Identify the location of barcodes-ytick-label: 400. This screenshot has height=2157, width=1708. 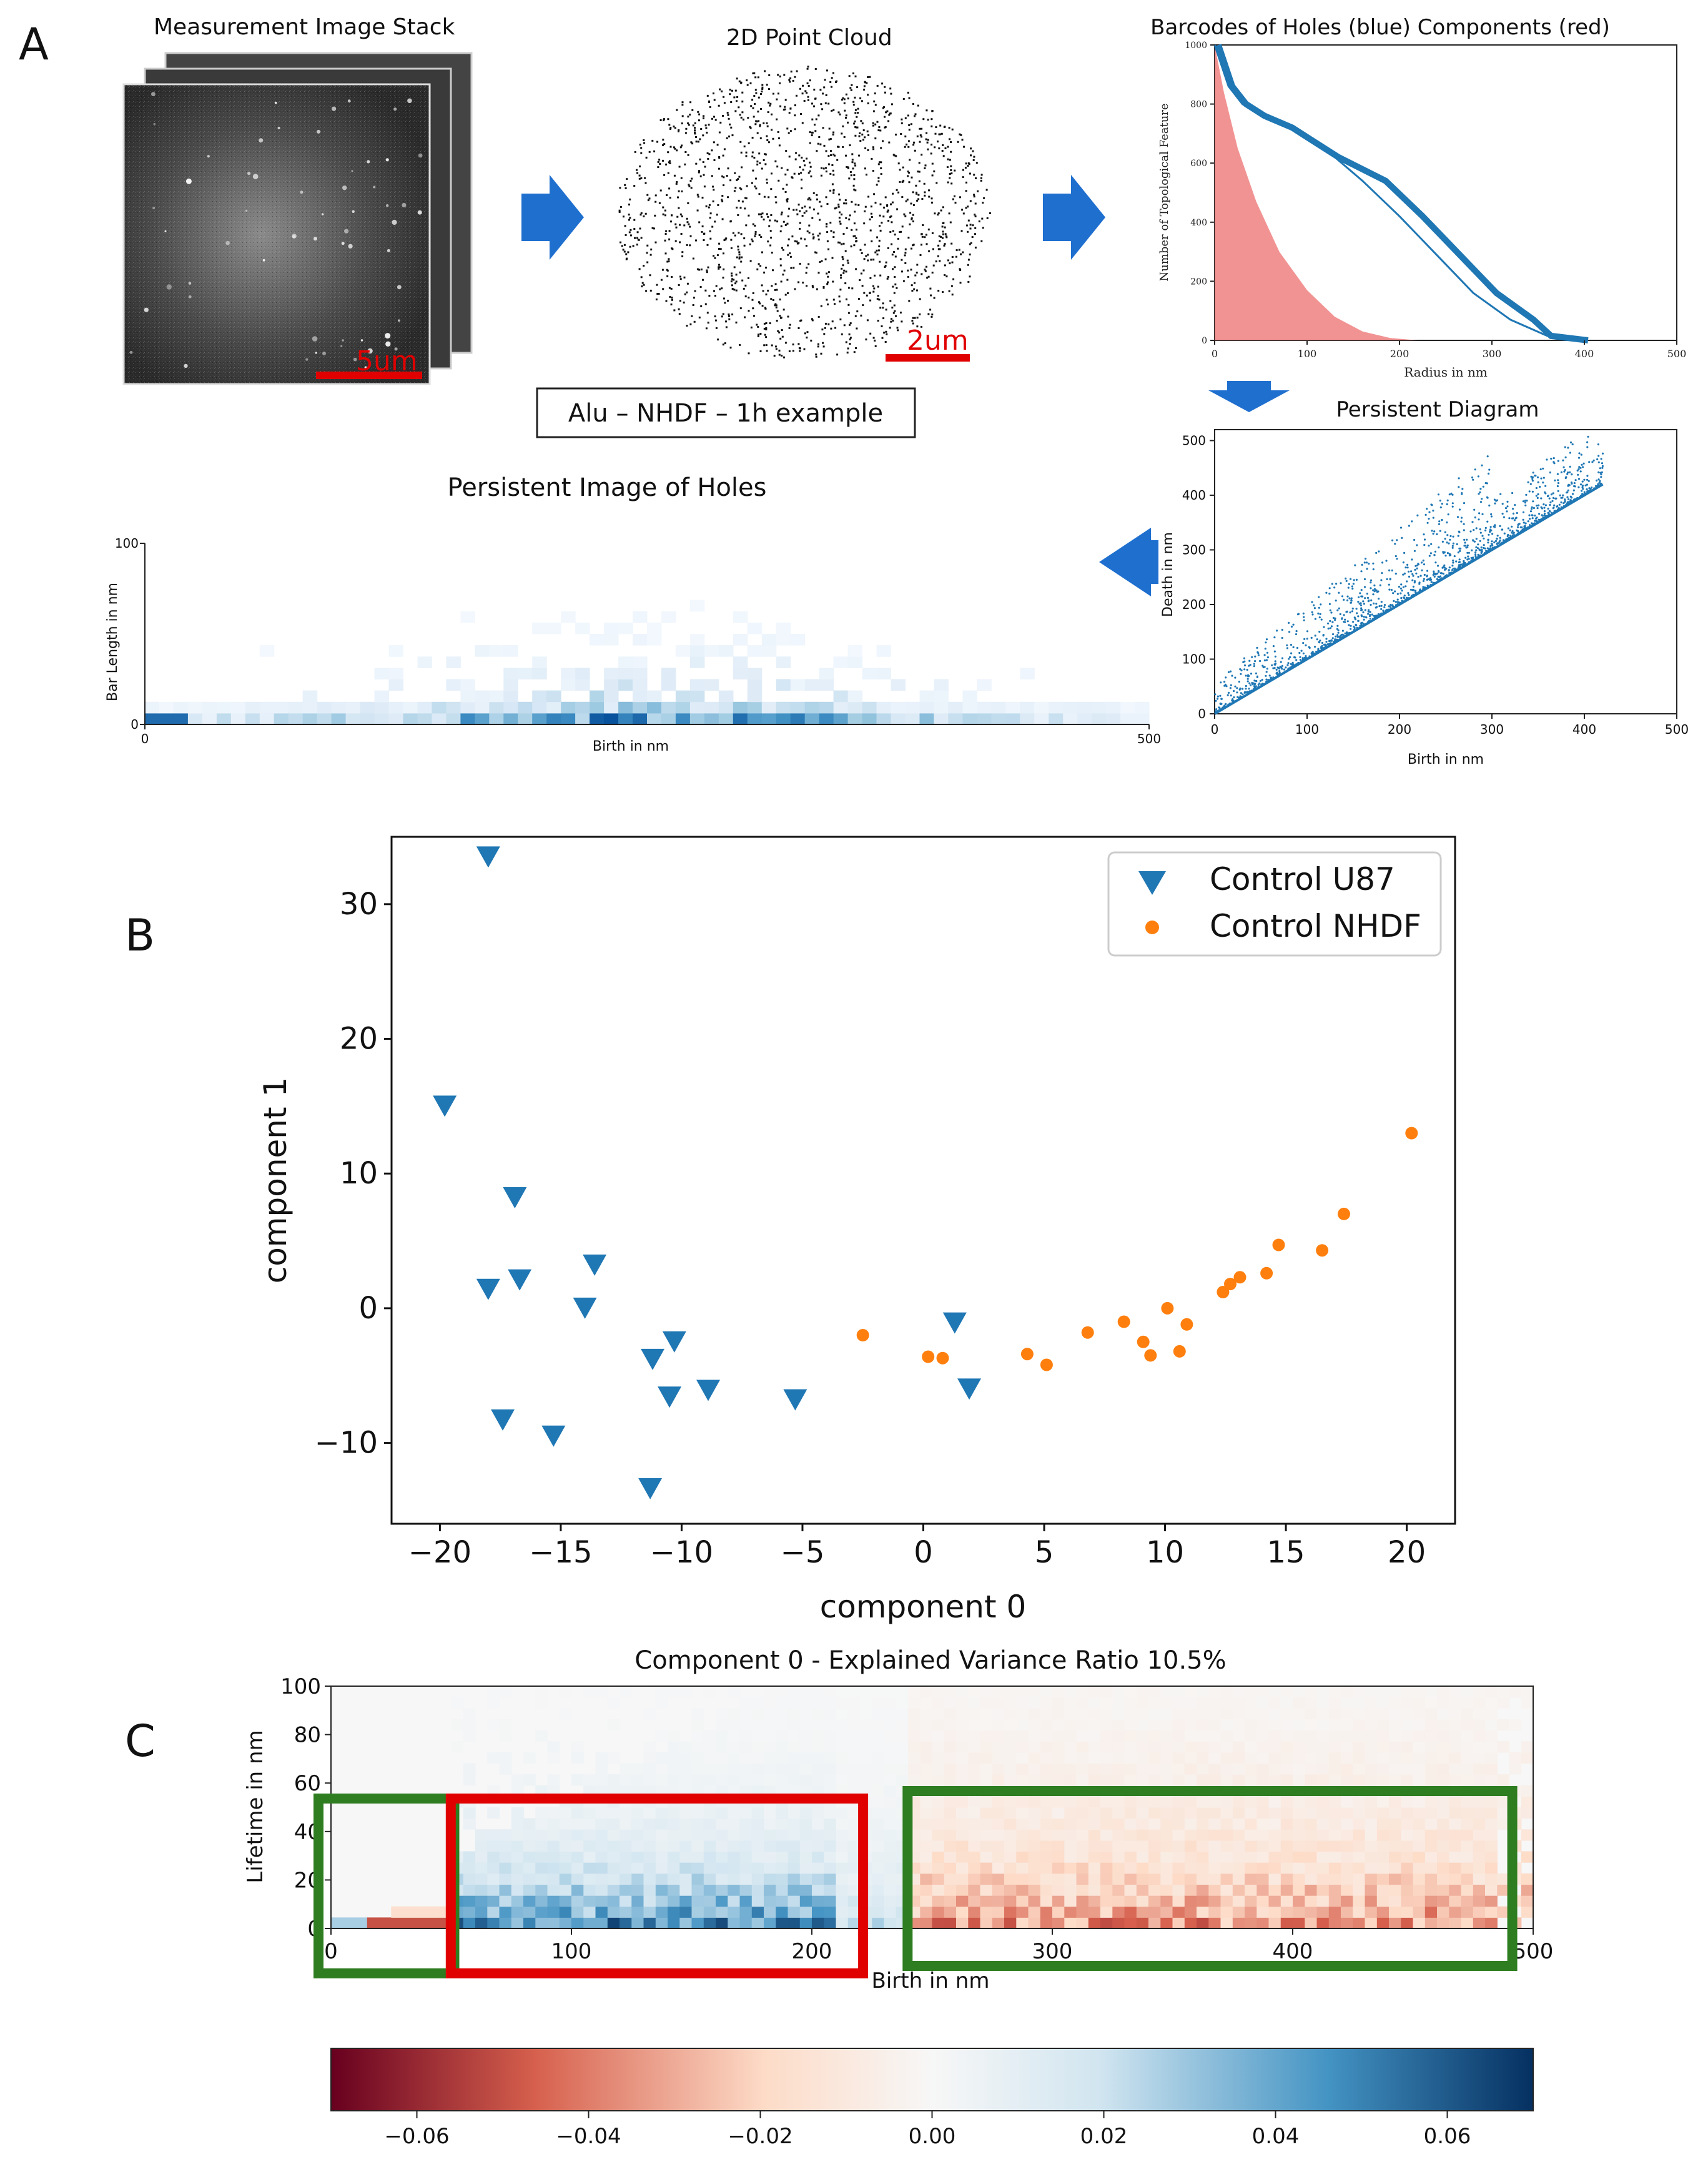
(1198, 223).